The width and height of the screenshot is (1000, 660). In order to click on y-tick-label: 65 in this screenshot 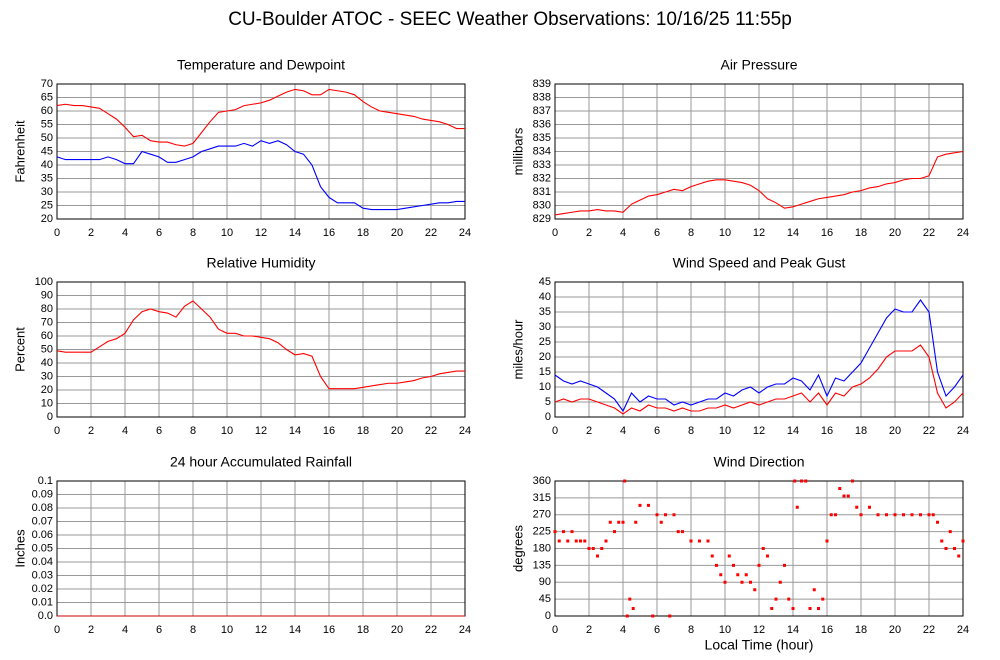, I will do `click(47, 97)`.